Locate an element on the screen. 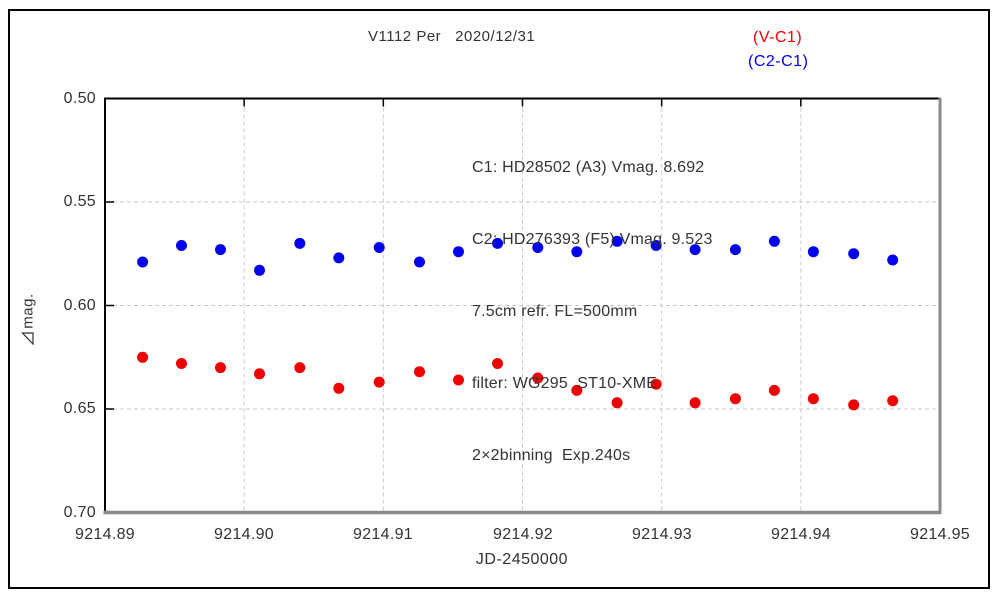  annotation-line-binning: 2×2binning Exp.240s is located at coordinates (551, 455).